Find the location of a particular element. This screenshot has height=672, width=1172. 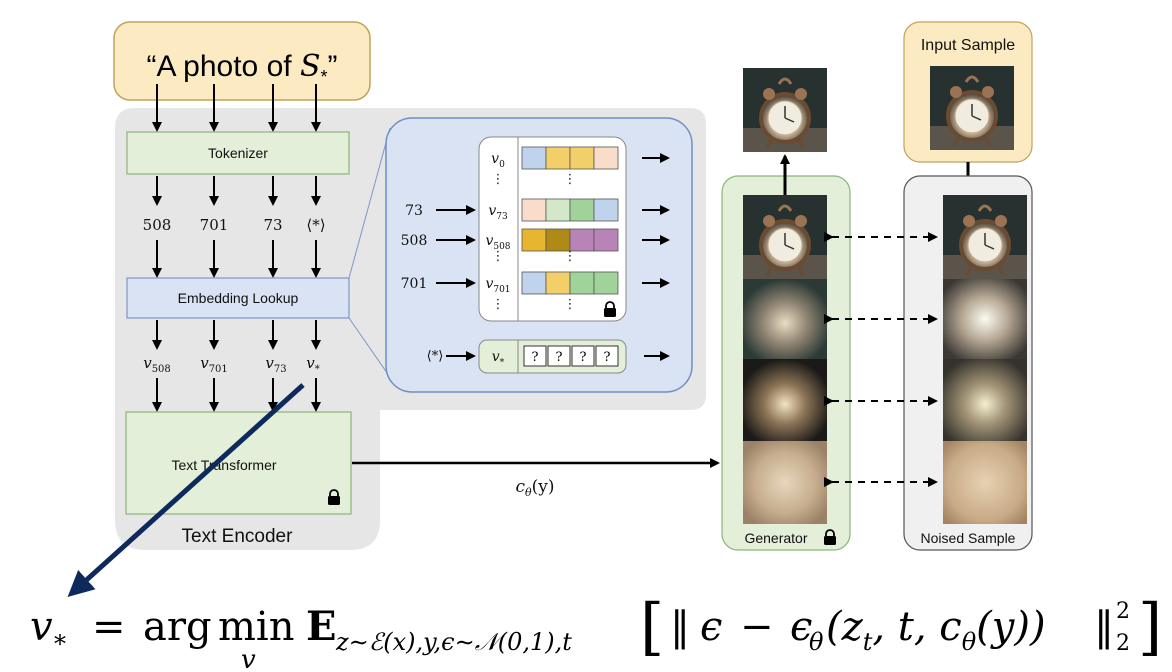

token-placeholder: ⟨*⟩ is located at coordinates (315, 225).